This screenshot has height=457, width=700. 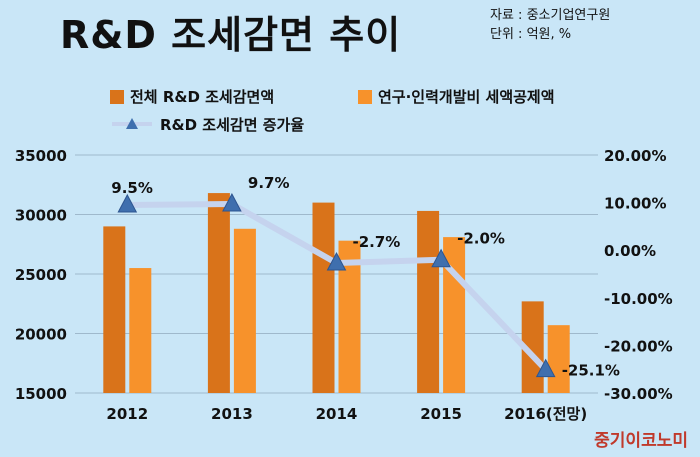 I want to click on legend-label-growth: R&D 조세감면 증가율, so click(x=232, y=125).